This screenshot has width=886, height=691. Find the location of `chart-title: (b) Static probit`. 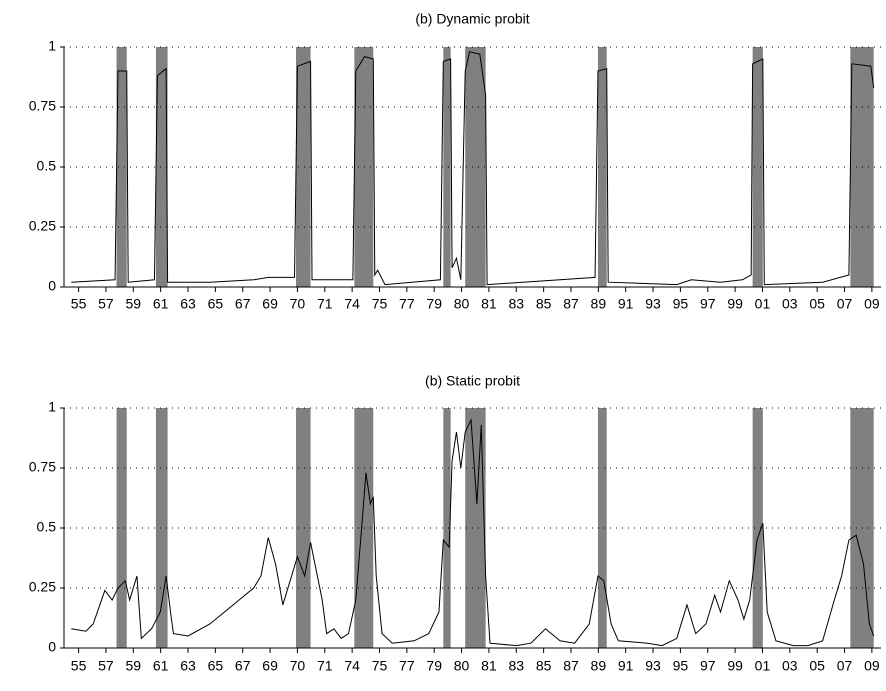

chart-title: (b) Static probit is located at coordinates (472, 381).